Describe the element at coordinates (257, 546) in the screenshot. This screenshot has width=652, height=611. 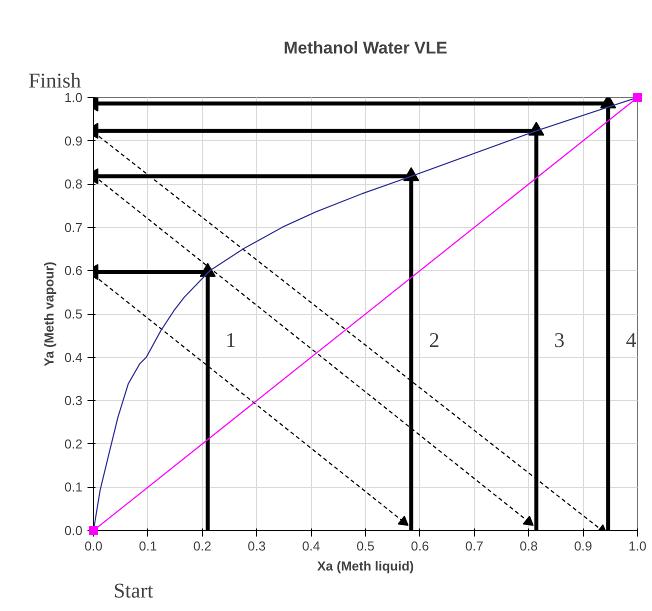
I see `x-tick-label: 0.3` at that location.